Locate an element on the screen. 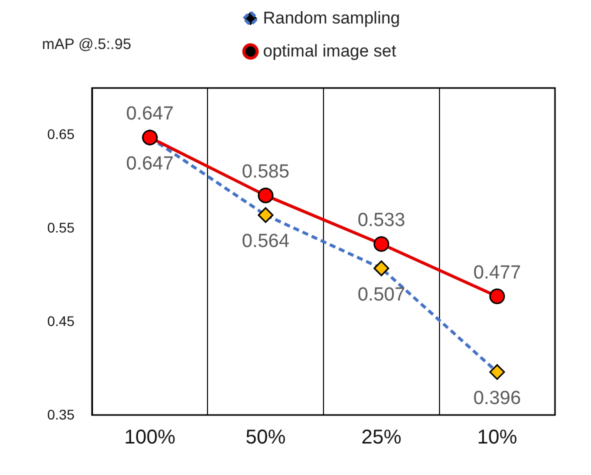 Image resolution: width=591 pixels, height=475 pixels. x-tick-label: 100% is located at coordinates (150, 437).